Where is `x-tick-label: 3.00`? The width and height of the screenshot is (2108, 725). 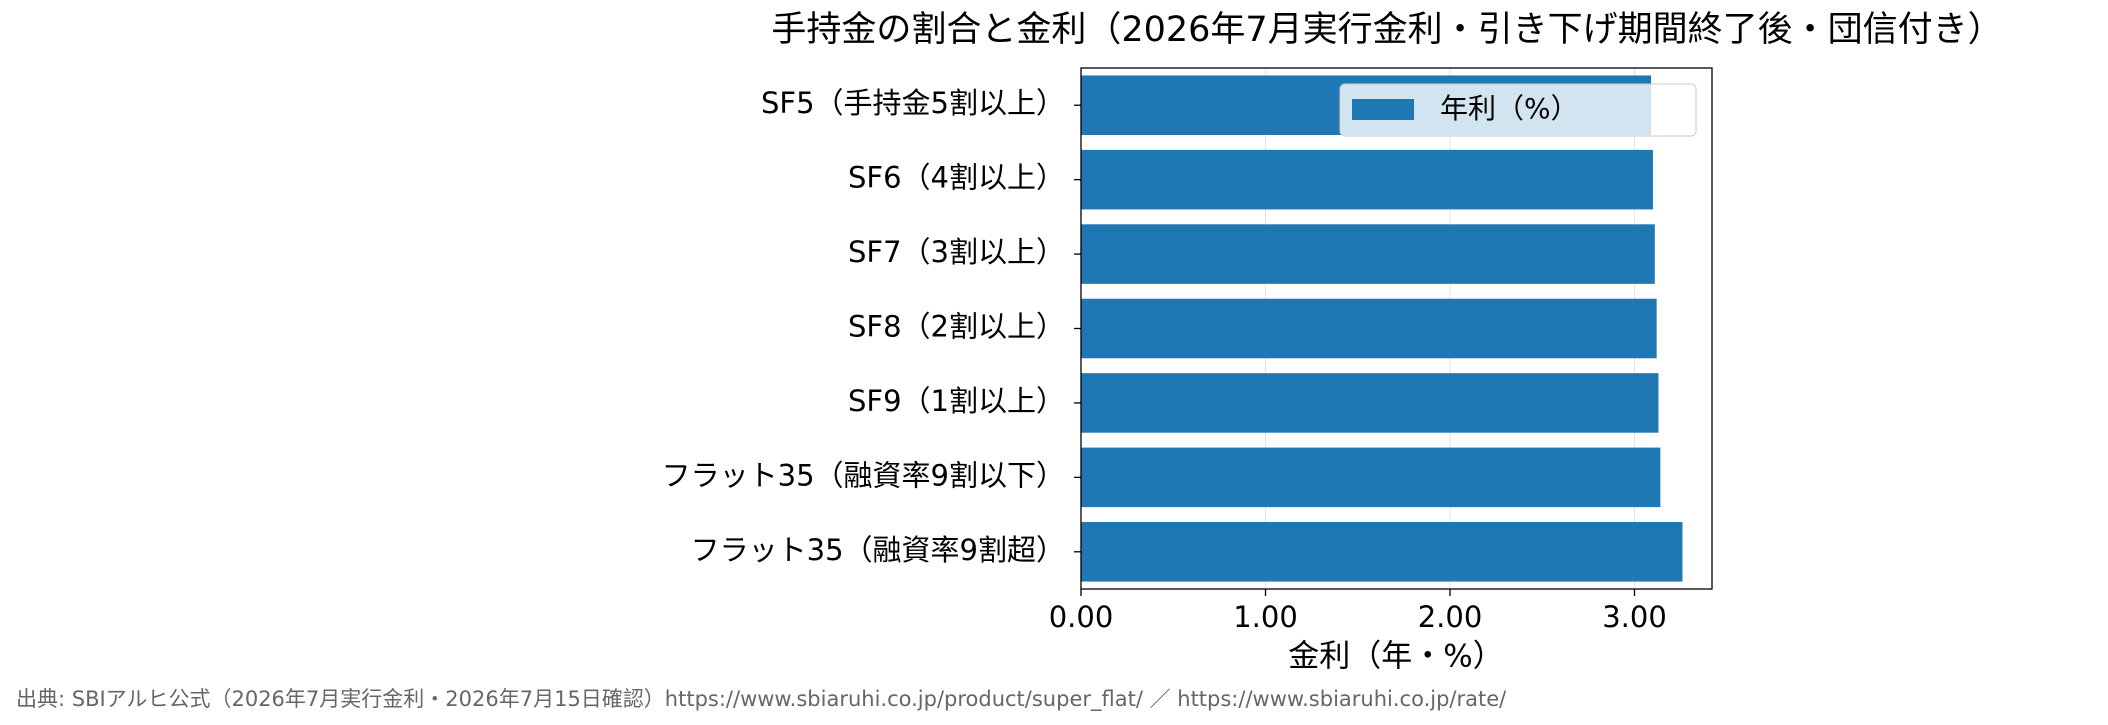
x-tick-label: 3.00 is located at coordinates (1634, 617).